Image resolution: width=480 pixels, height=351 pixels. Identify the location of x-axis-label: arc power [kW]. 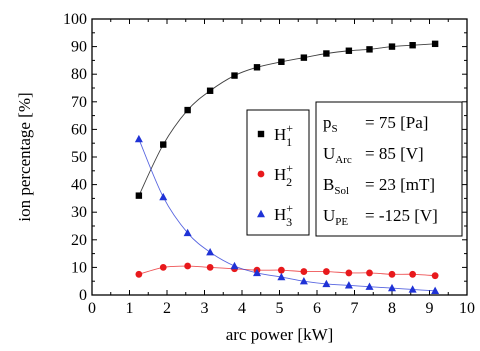
(280, 334).